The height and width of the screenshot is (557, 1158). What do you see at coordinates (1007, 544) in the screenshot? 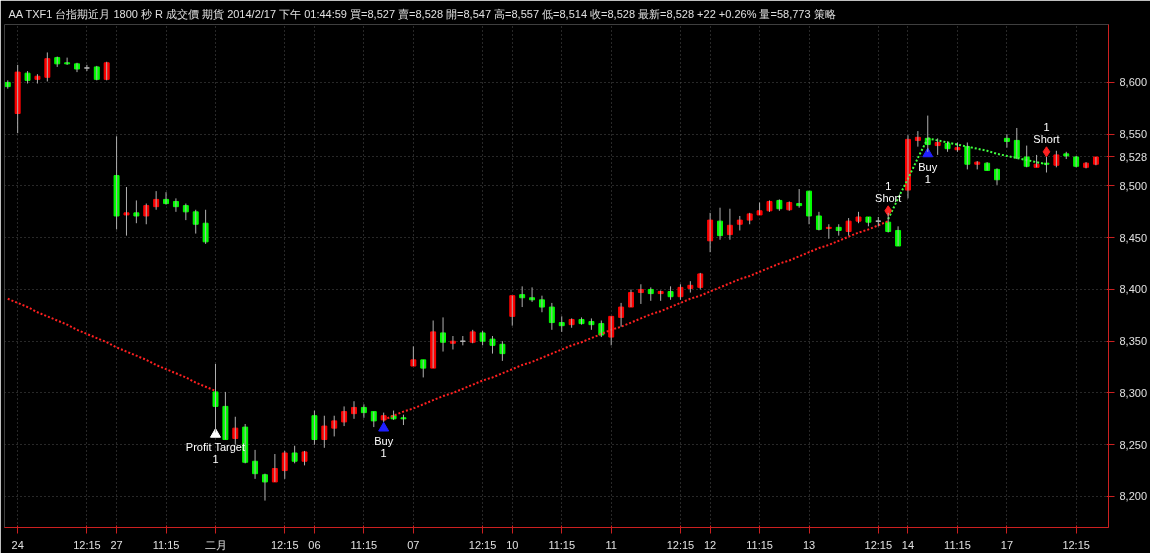
I see `x-tick-label: 17` at bounding box center [1007, 544].